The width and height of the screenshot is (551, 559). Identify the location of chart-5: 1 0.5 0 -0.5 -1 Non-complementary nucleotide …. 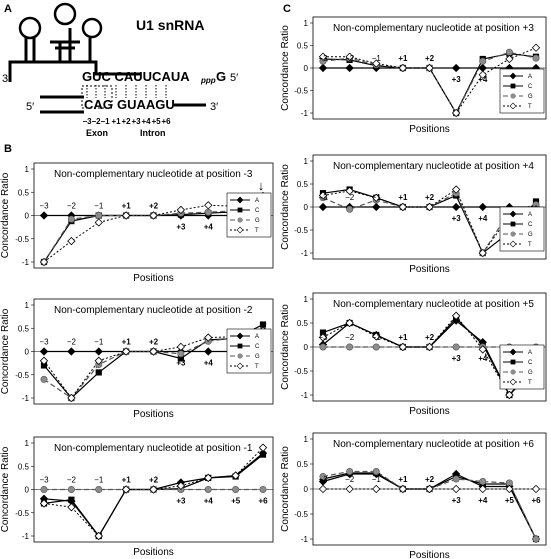
(413, 354).